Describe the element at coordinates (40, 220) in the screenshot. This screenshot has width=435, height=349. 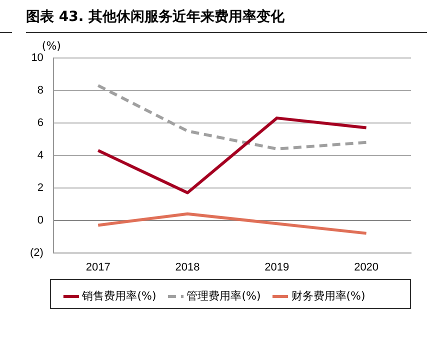
I see `y-tick-label: 0` at that location.